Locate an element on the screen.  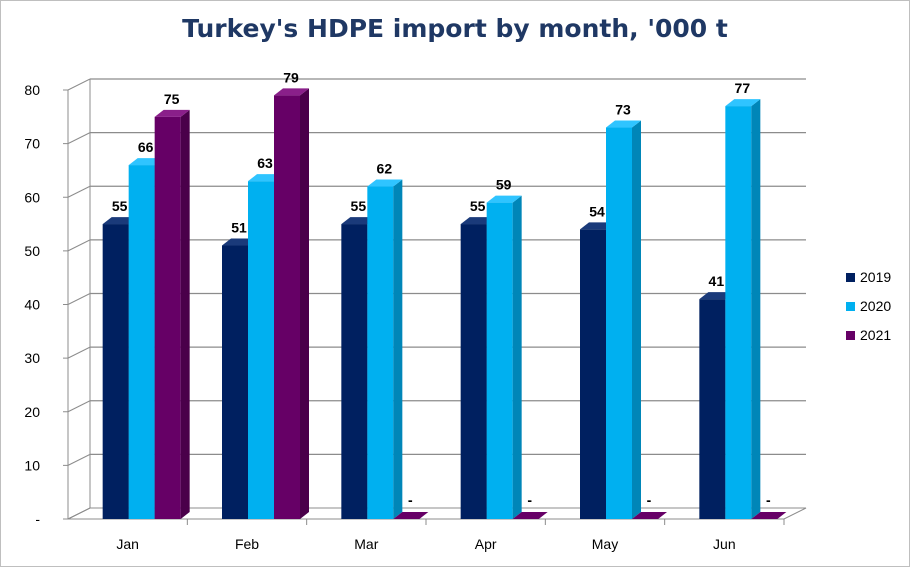
y-tick-label: 60 is located at coordinates (32, 197).